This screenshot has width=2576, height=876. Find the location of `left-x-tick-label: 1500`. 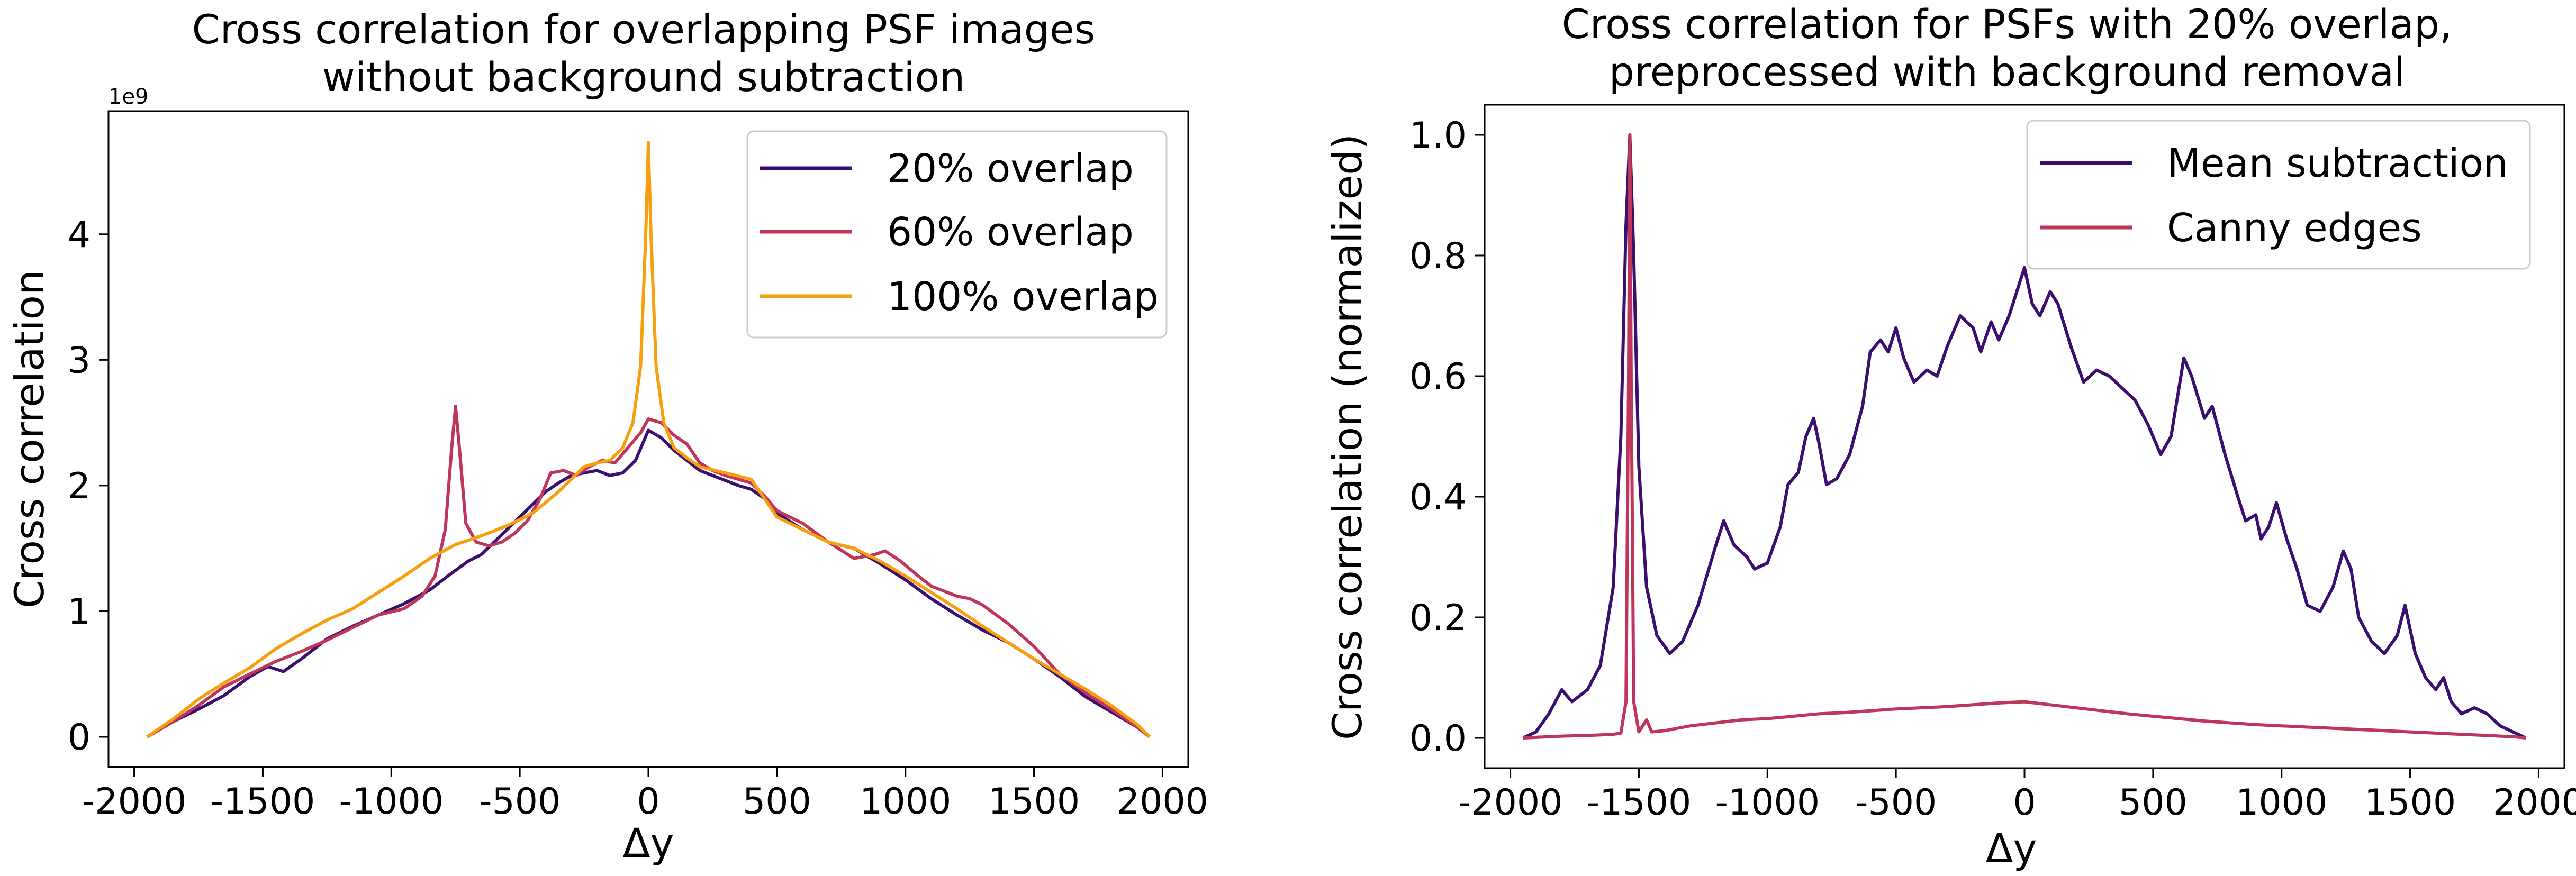

left-x-tick-label: 1500 is located at coordinates (1034, 802).